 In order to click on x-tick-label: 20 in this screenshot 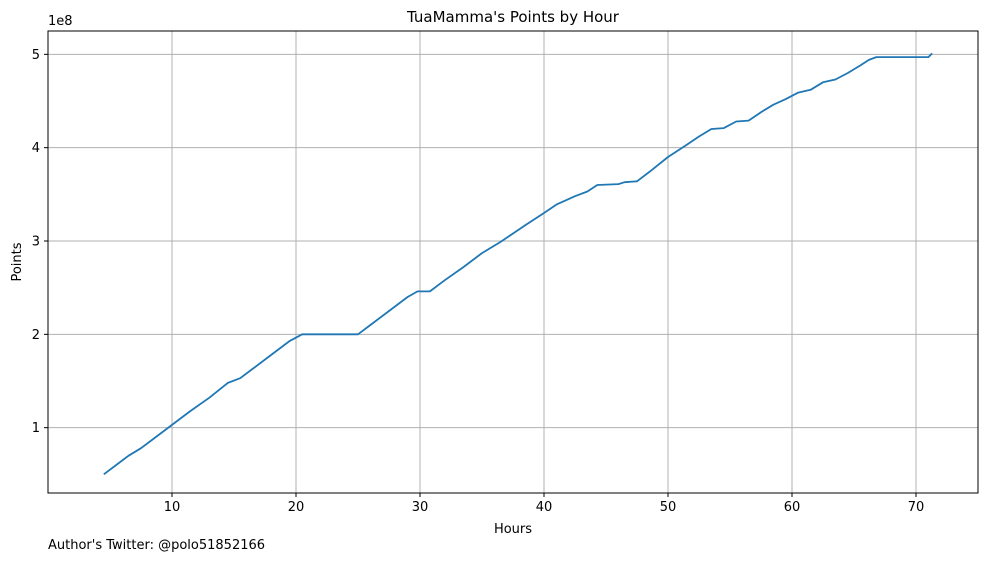, I will do `click(296, 507)`.